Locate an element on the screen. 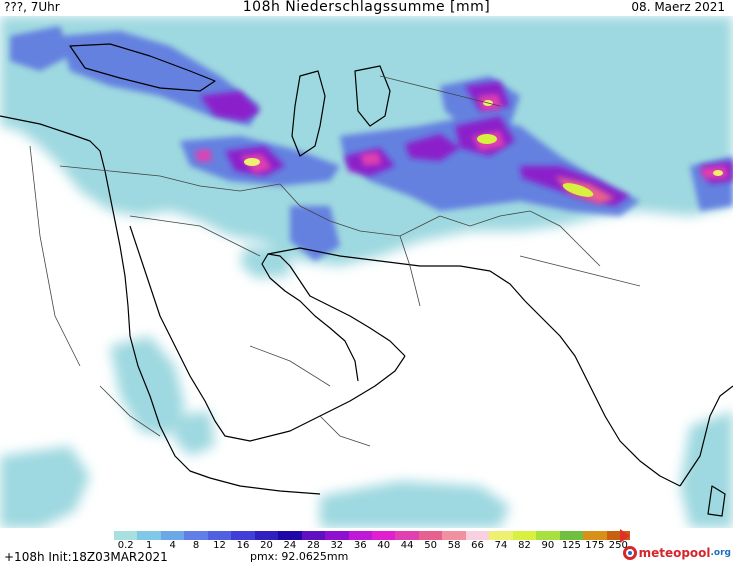  legend-tick: 1 is located at coordinates (149, 545).